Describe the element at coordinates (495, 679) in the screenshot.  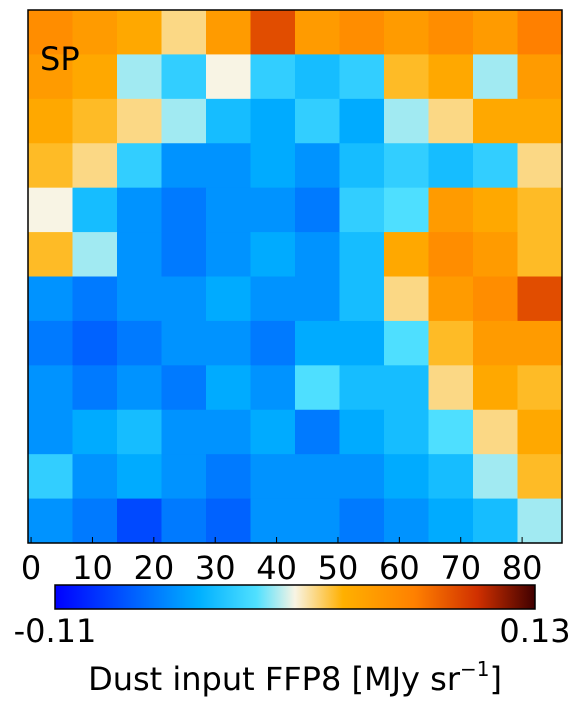
I see `label-end: ]` at that location.